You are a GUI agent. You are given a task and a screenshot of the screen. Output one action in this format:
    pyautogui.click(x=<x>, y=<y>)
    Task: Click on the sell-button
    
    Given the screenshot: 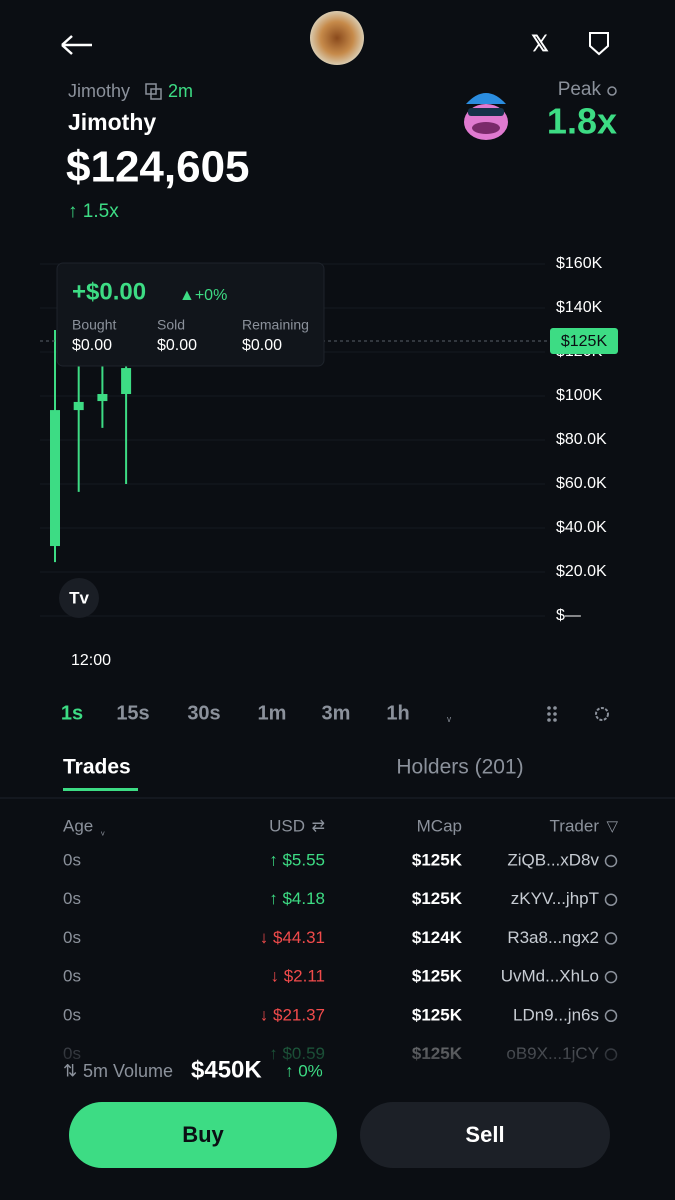 What is the action you would take?
    pyautogui.click(x=485, y=1135)
    